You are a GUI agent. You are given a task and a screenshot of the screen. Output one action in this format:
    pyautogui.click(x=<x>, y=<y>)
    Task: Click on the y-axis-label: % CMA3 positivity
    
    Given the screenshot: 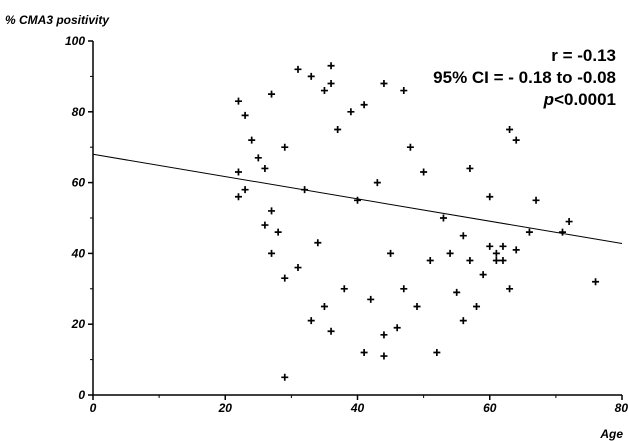 What is the action you would take?
    pyautogui.click(x=57, y=20)
    